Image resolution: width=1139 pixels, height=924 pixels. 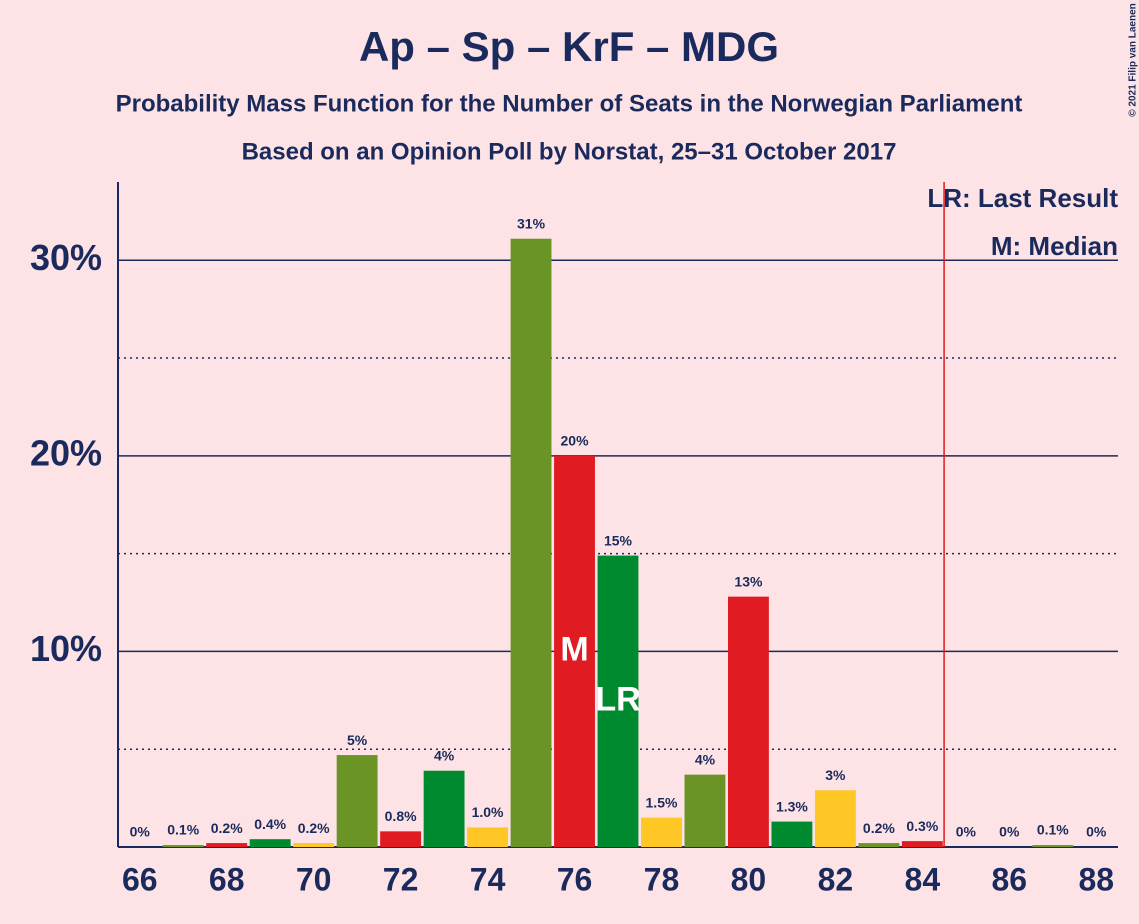 I want to click on x-tick-label: 78, so click(x=662, y=879).